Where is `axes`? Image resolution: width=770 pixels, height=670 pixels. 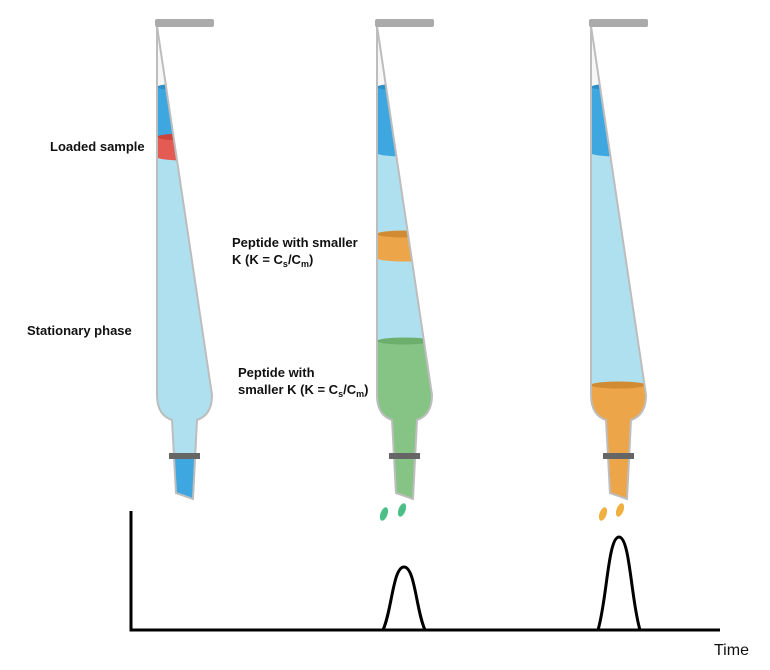
axes is located at coordinates (424, 571).